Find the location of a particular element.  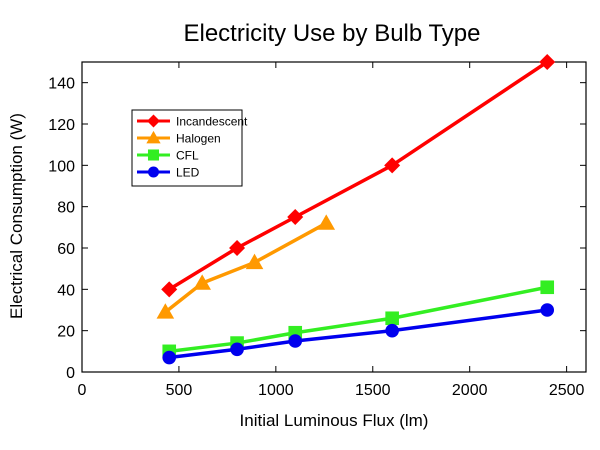

legend-item-led: LED is located at coordinates (168, 173).